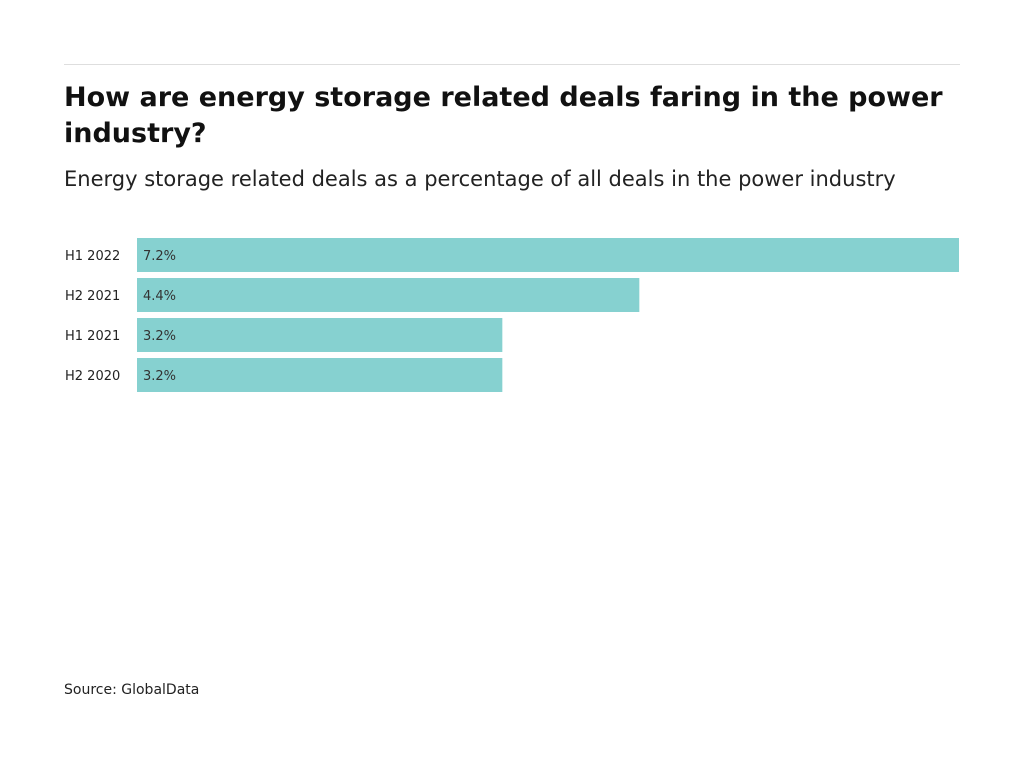  What do you see at coordinates (132, 690) in the screenshot?
I see `source-note: Source: GlobalData` at bounding box center [132, 690].